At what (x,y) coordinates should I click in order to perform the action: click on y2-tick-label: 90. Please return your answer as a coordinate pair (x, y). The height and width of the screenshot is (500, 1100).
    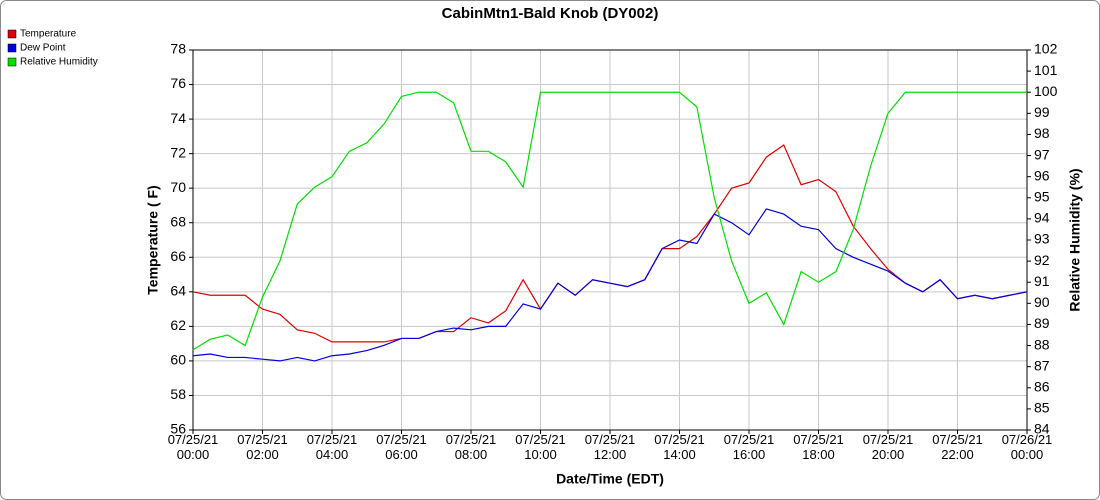
    Looking at the image, I should click on (1042, 302).